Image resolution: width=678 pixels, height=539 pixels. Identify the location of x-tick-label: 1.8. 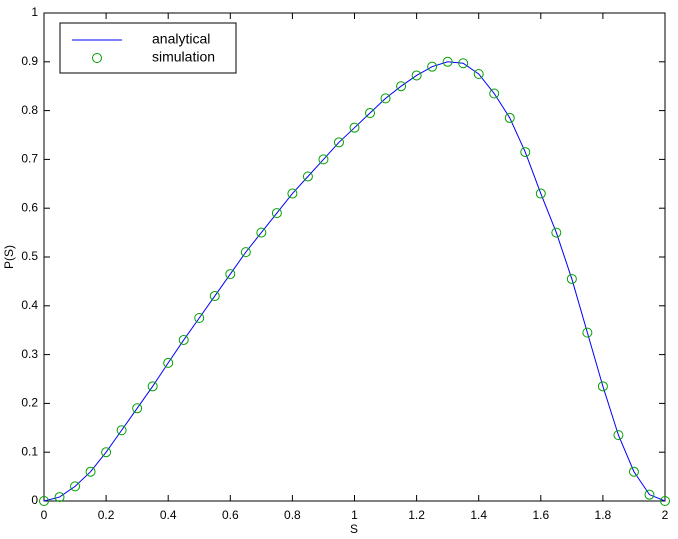
(603, 515).